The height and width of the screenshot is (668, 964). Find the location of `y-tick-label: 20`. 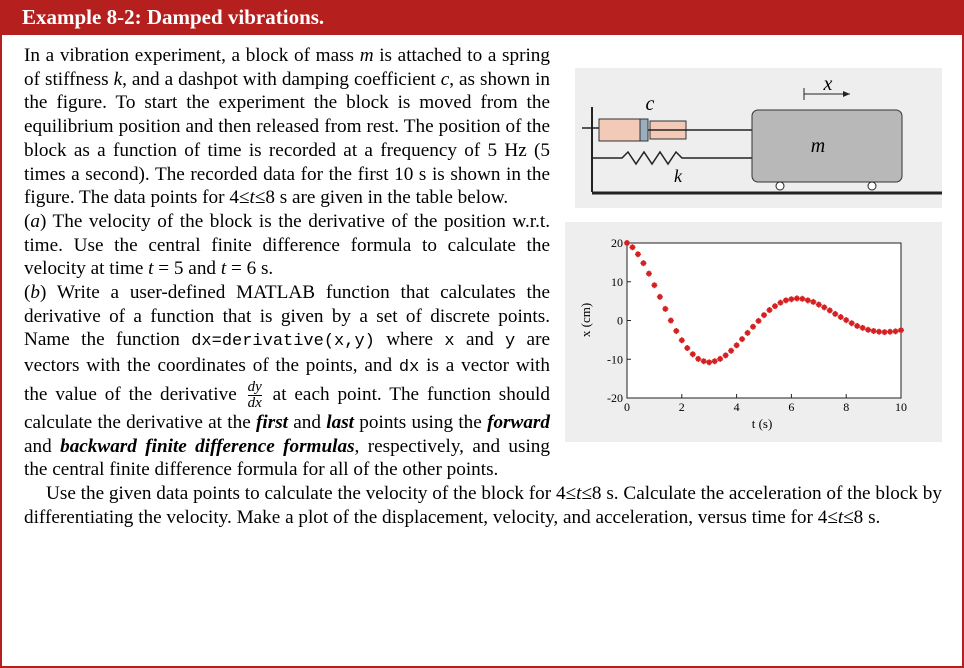

y-tick-label: 20 is located at coordinates (617, 243).